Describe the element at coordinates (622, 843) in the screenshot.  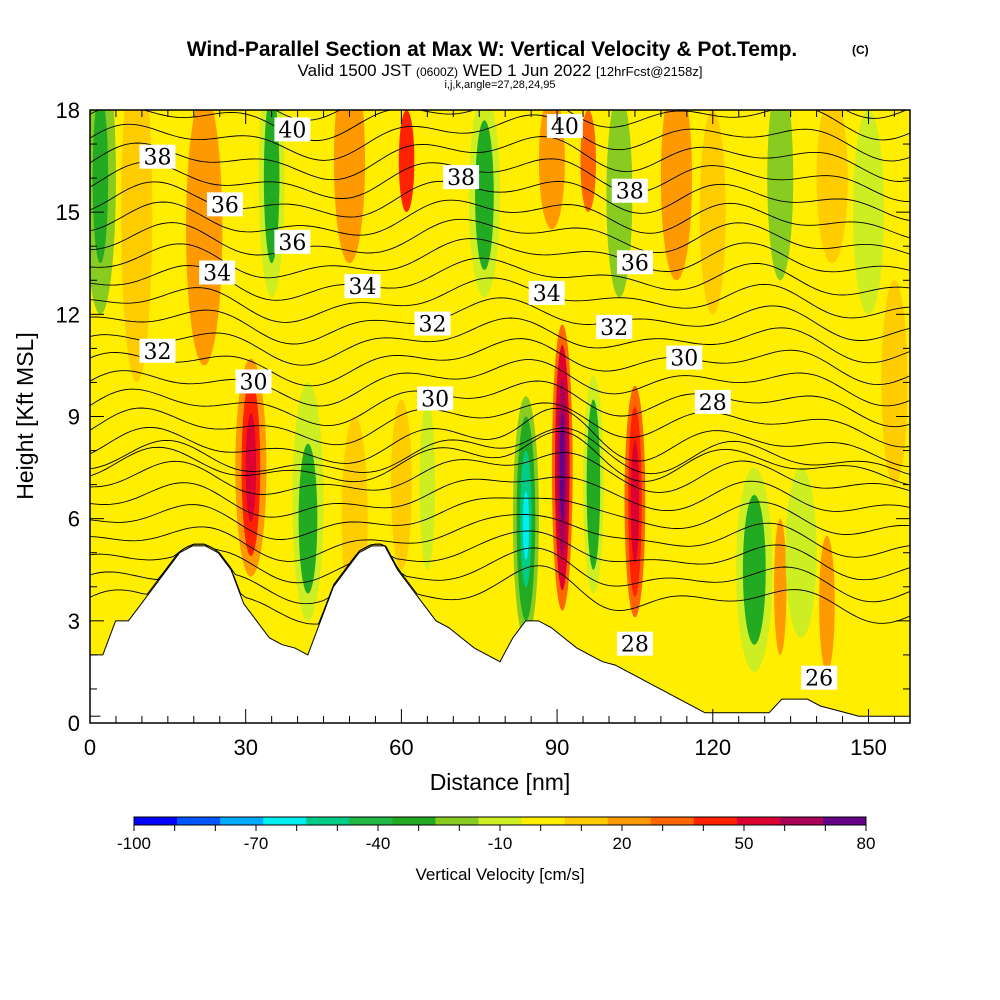
I see `colorbar-tick-label: 20` at that location.